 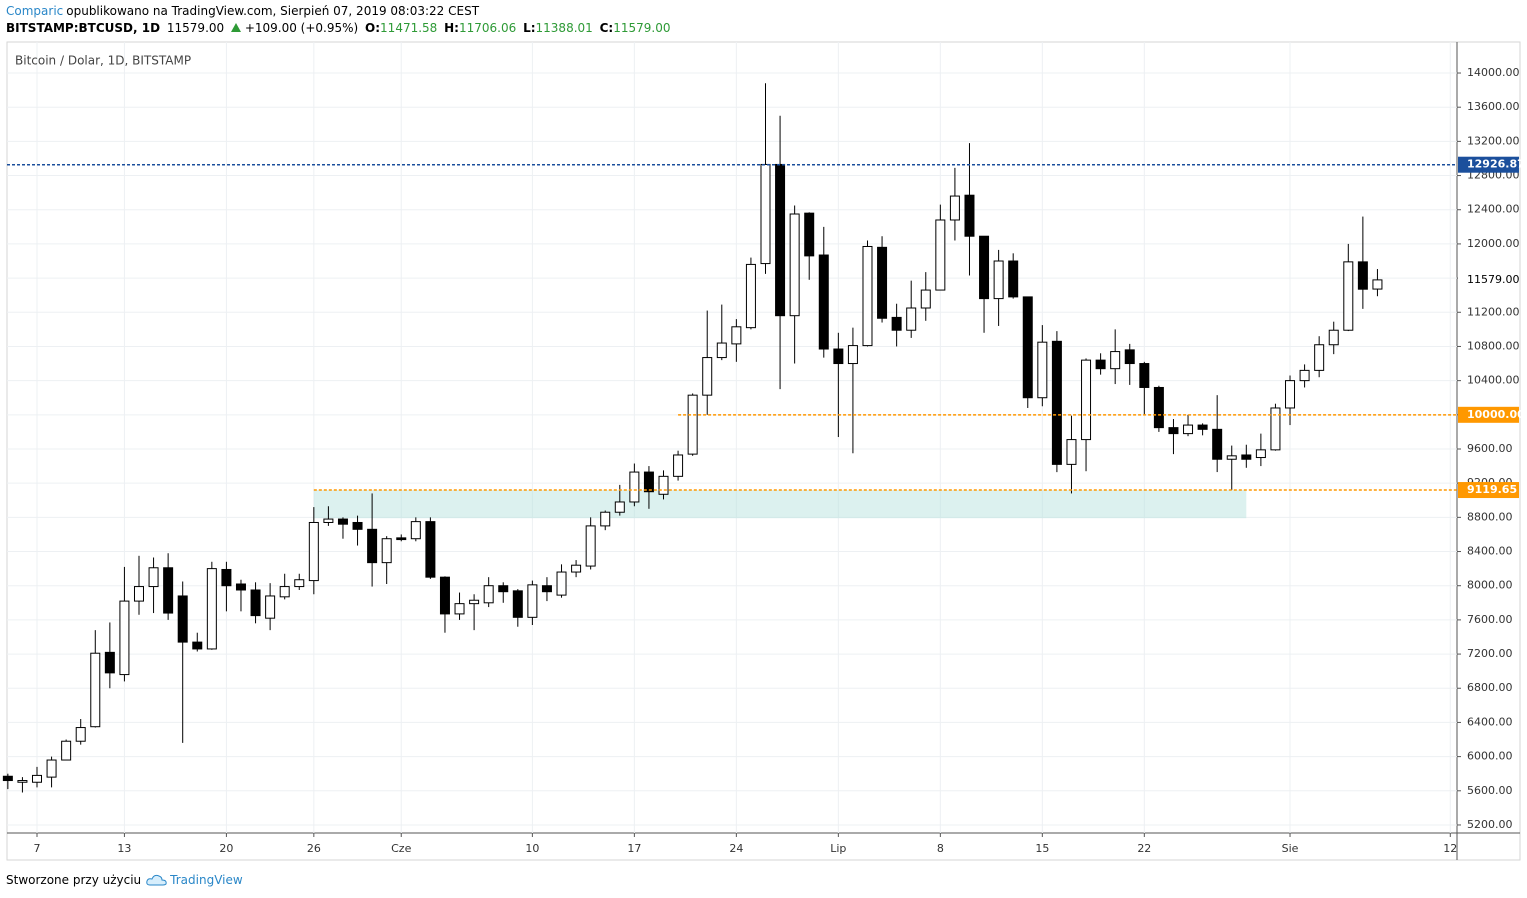 I want to click on y-tick-label: 8000.00, so click(x=1490, y=585).